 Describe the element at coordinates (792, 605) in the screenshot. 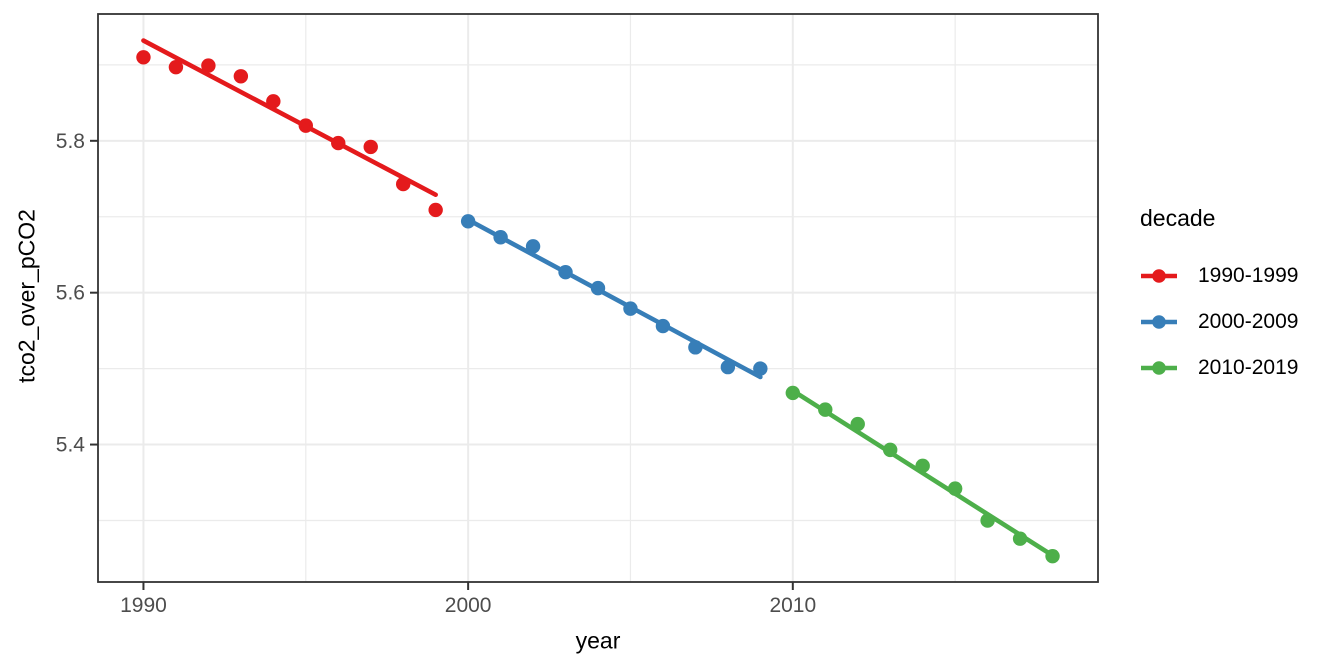

I see `x-tick-label: 2010` at that location.